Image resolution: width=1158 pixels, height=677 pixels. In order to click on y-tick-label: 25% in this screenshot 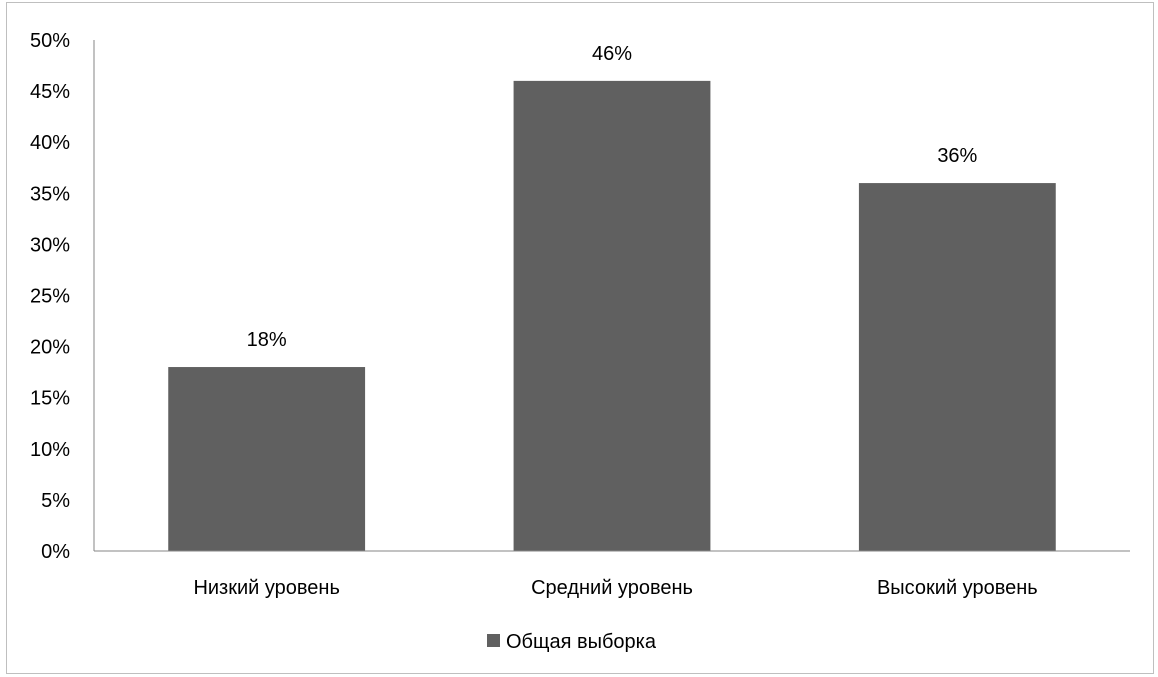, I will do `click(50, 297)`.